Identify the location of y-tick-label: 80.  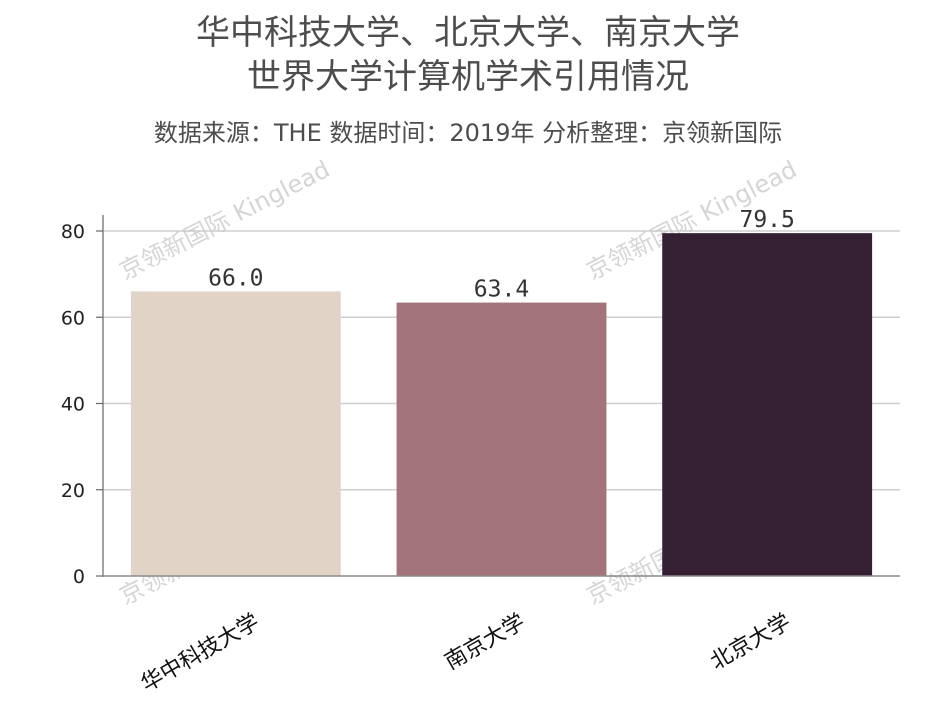
(73, 232).